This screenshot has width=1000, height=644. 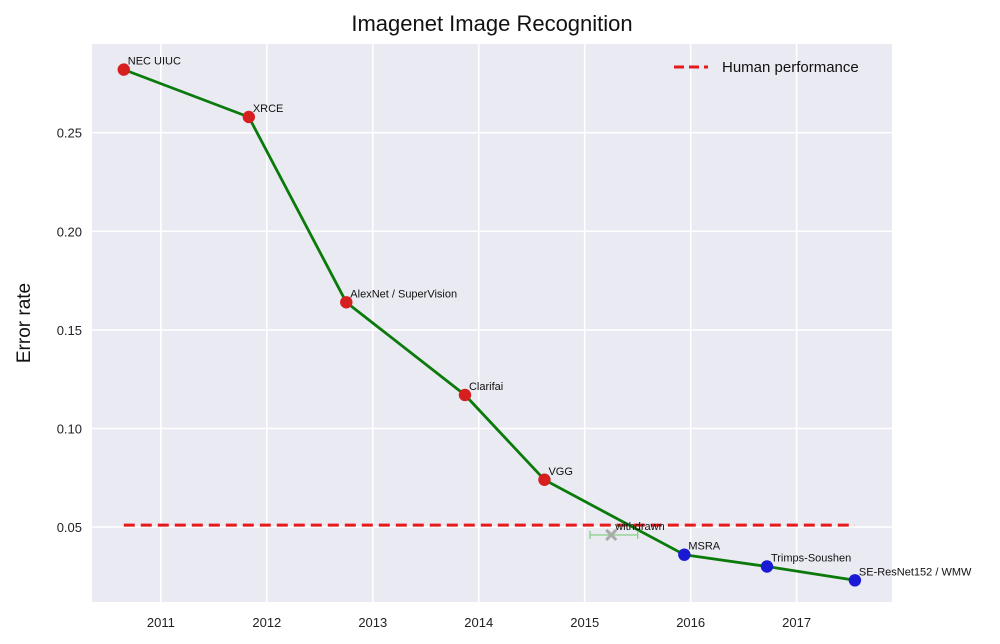 What do you see at coordinates (69, 133) in the screenshot?
I see `y-tick-label: 0.25` at bounding box center [69, 133].